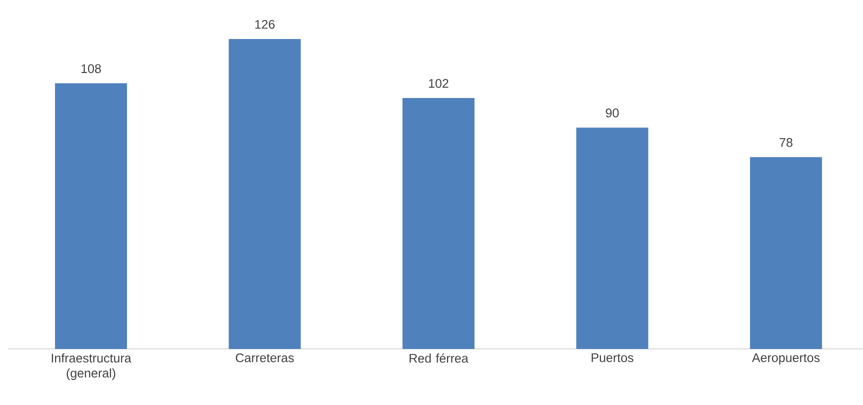 The height and width of the screenshot is (405, 863). Describe the element at coordinates (439, 358) in the screenshot. I see `x-tick-label: Red férrea` at that location.